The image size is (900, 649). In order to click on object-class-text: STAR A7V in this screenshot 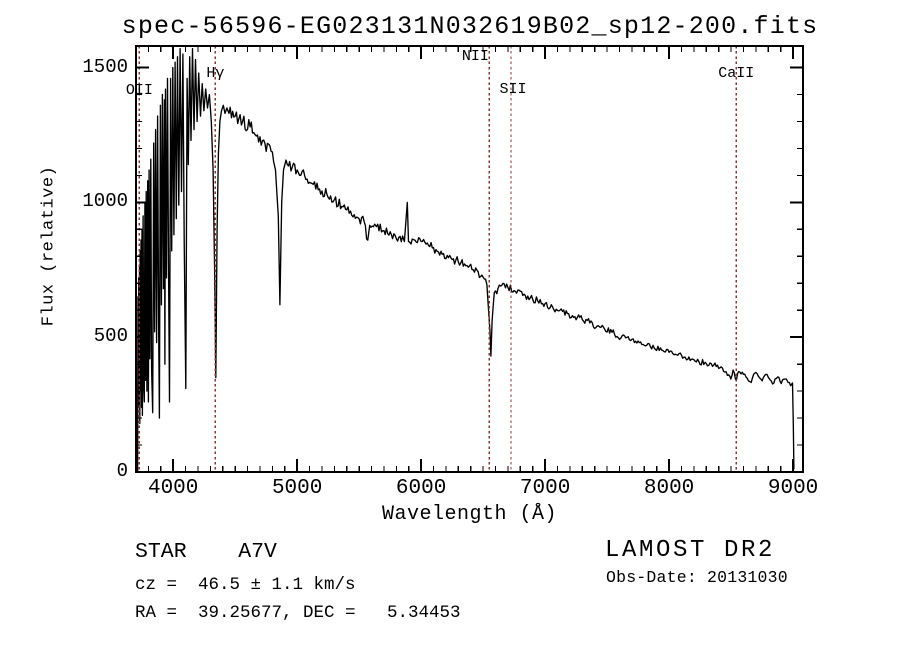, I will do `click(206, 552)`.